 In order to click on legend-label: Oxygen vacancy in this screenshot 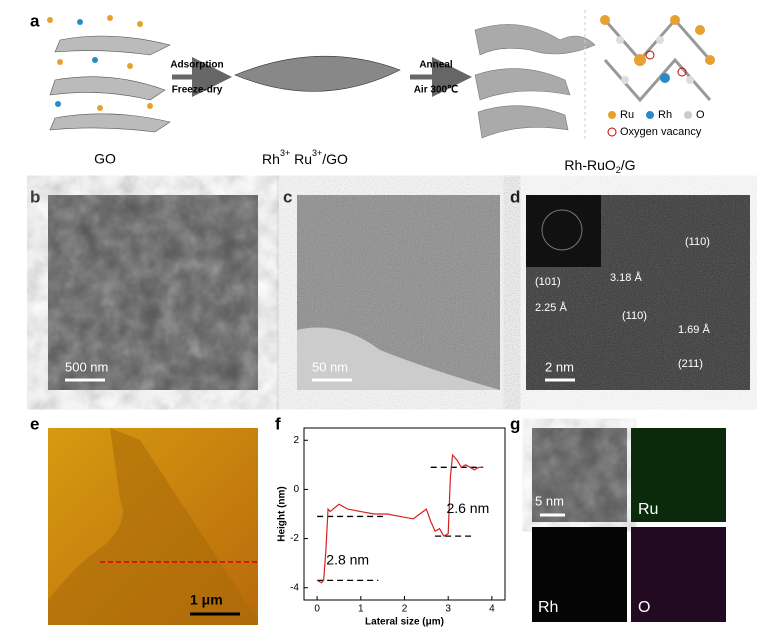, I will do `click(661, 132)`.